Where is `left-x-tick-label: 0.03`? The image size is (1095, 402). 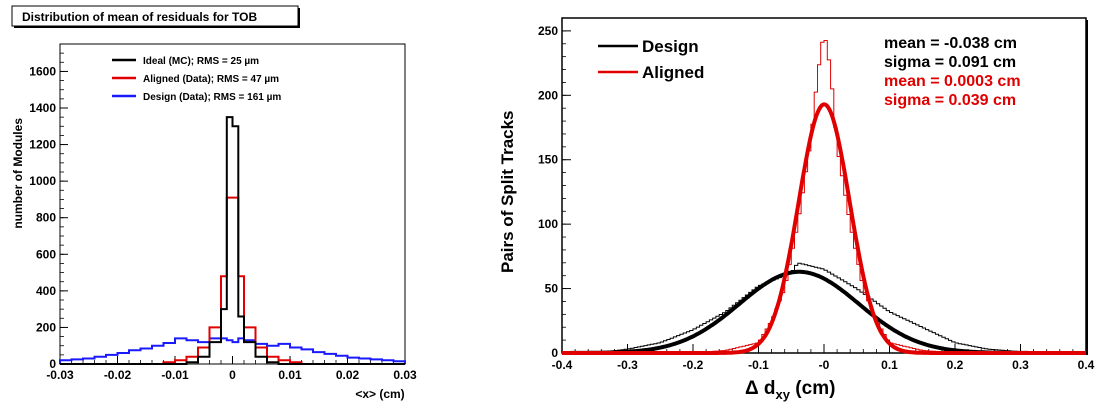
left-x-tick-label: 0.03 is located at coordinates (405, 375).